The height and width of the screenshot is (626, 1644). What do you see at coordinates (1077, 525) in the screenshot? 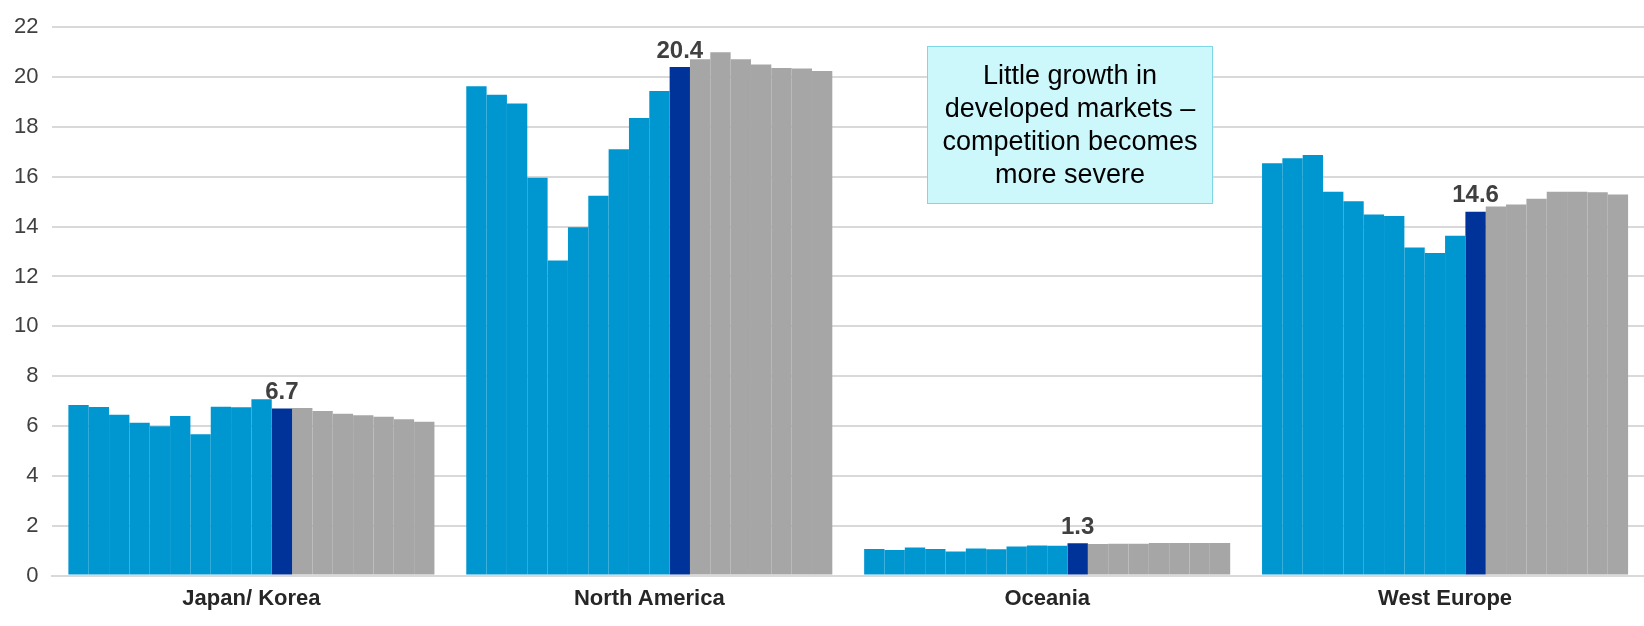
I see `data-label: 1.3` at bounding box center [1077, 525].